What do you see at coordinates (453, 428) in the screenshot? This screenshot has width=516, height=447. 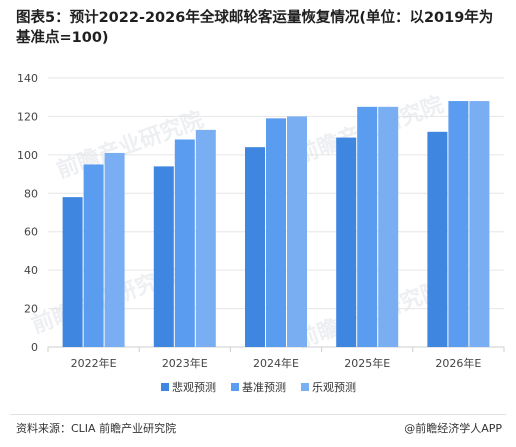 I see `brand-credit: @前瞻经济学人APP` at bounding box center [453, 428].